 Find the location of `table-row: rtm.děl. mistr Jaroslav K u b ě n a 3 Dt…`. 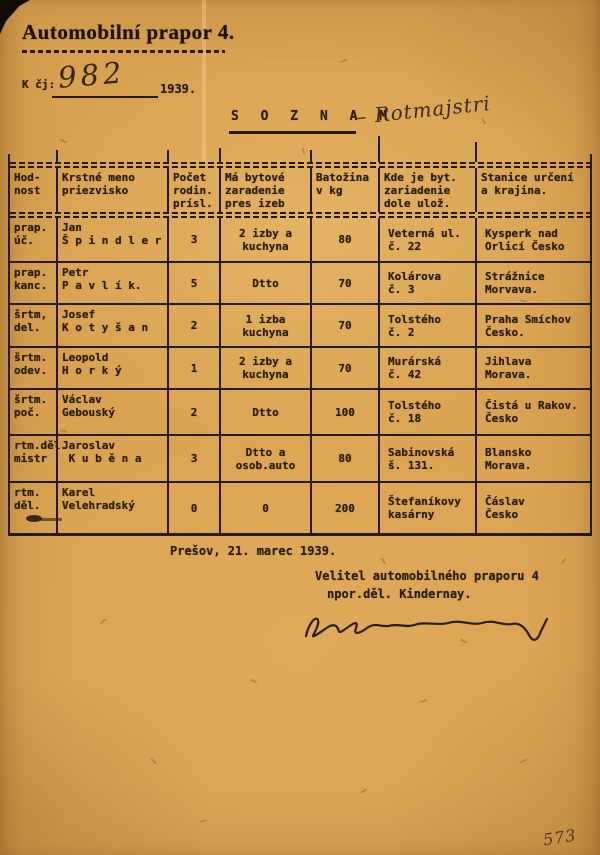

table-row: rtm.děl. mistr Jaroslav K u b ě n a 3 Dt… is located at coordinates (300, 459).